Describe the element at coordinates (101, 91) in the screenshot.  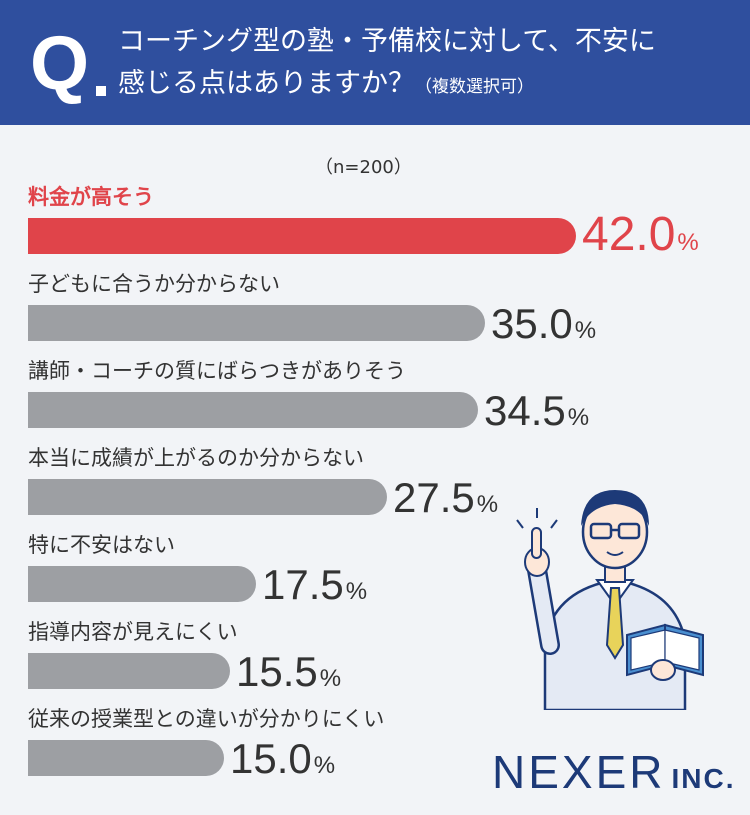
I see `question-mark-dot` at that location.